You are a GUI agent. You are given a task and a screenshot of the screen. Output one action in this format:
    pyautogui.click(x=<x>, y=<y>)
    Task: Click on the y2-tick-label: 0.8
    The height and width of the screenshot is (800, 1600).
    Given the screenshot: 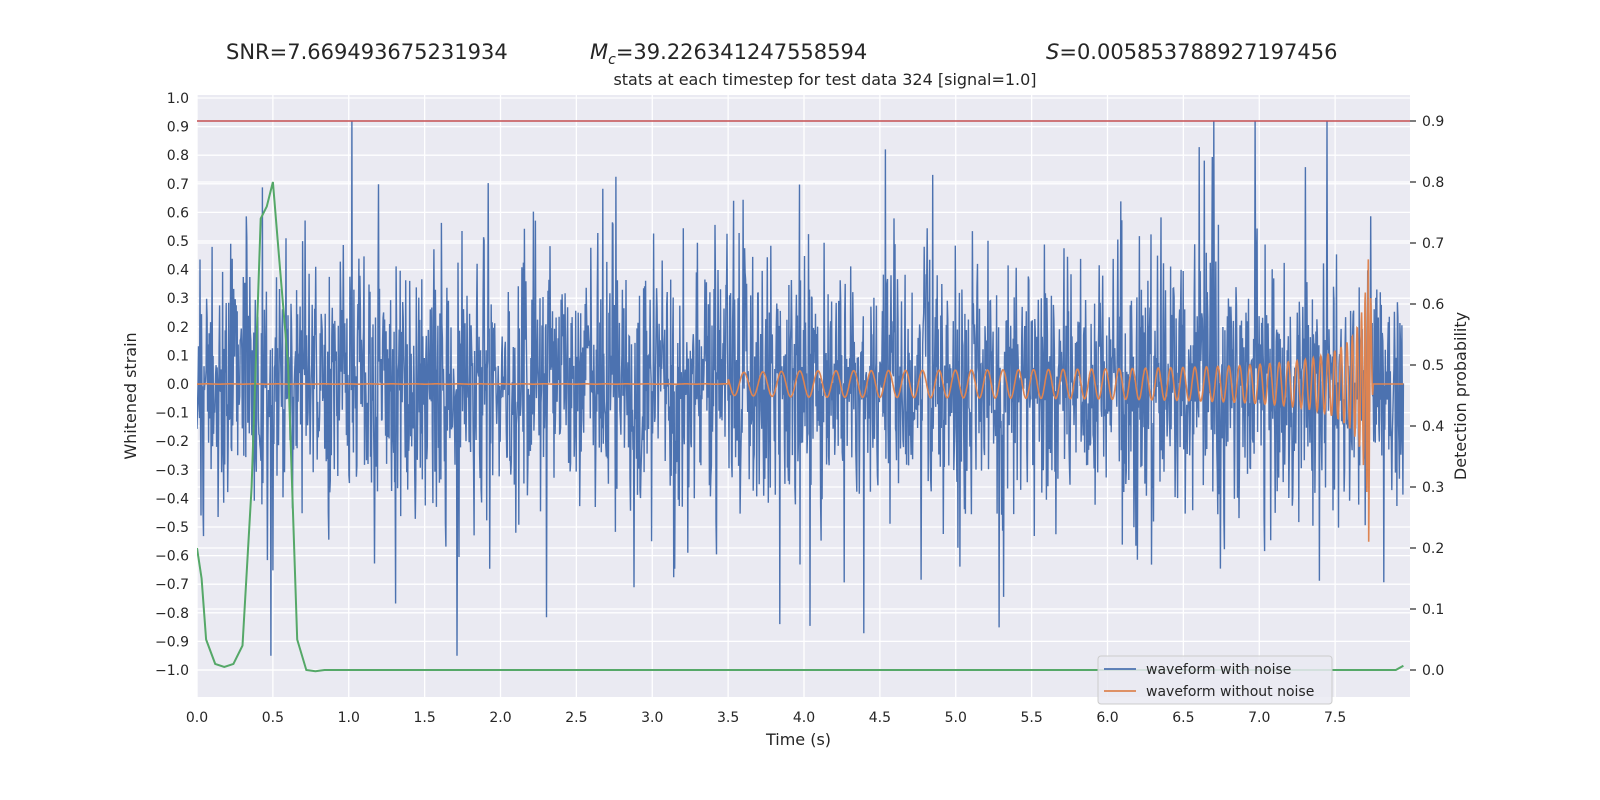 What is the action you would take?
    pyautogui.click(x=1433, y=183)
    